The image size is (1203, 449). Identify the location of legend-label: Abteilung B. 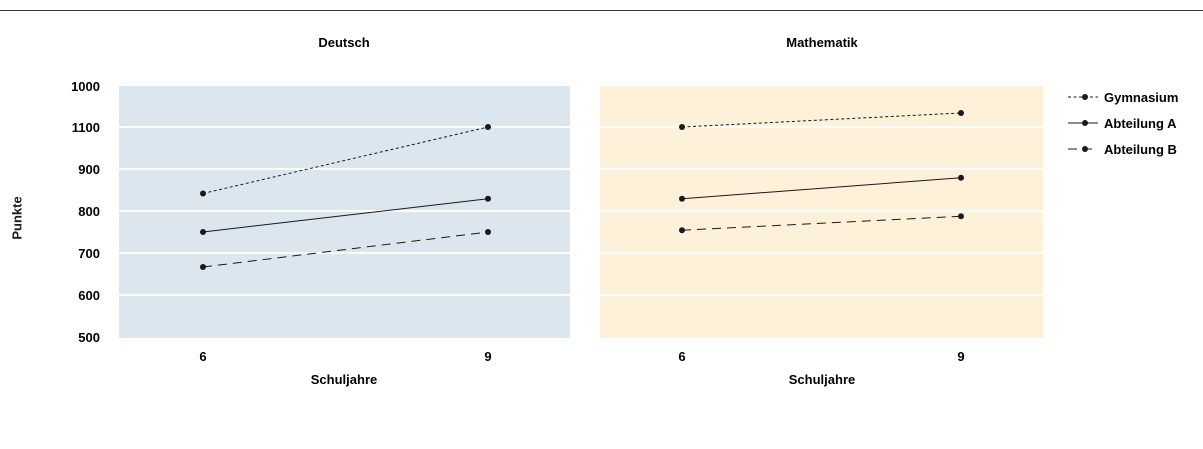
(1140, 149).